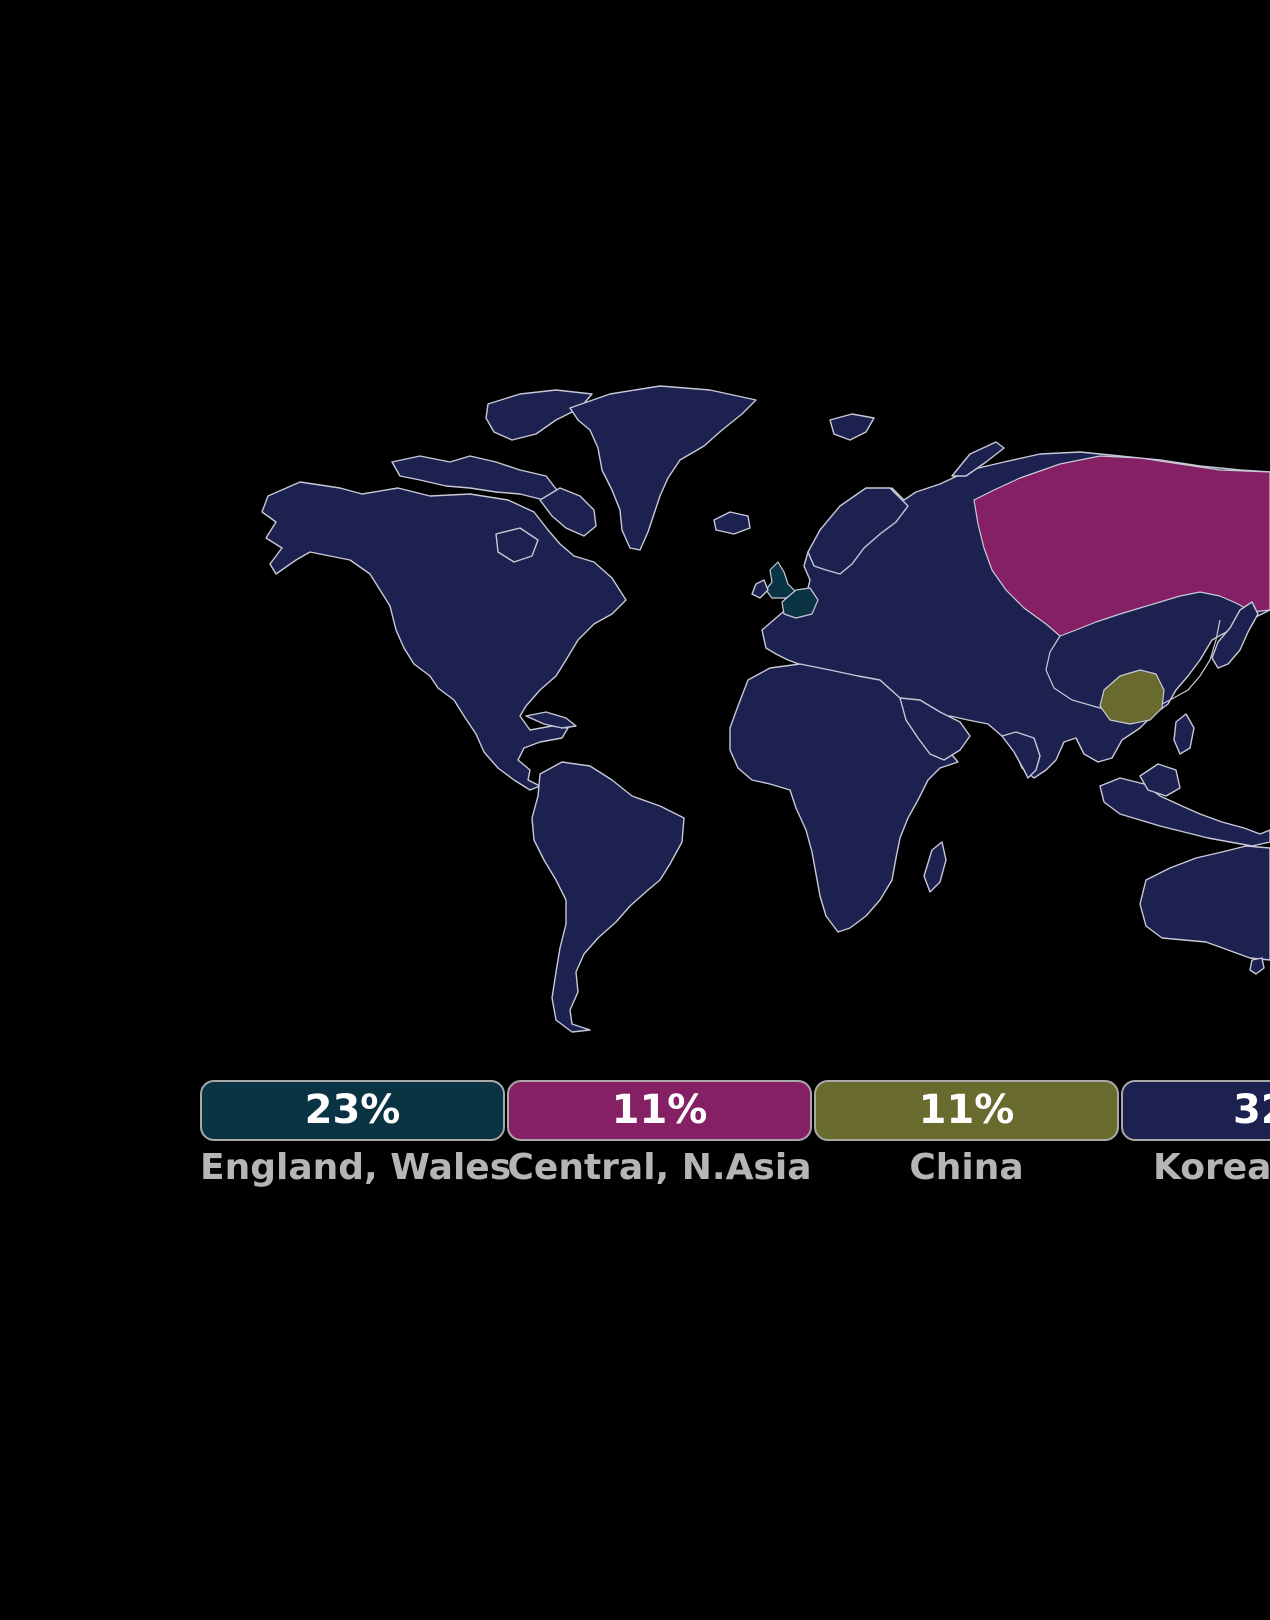 This screenshot has height=1620, width=1270. I want to click on legend-label: Korea,, so click(1211, 1167).